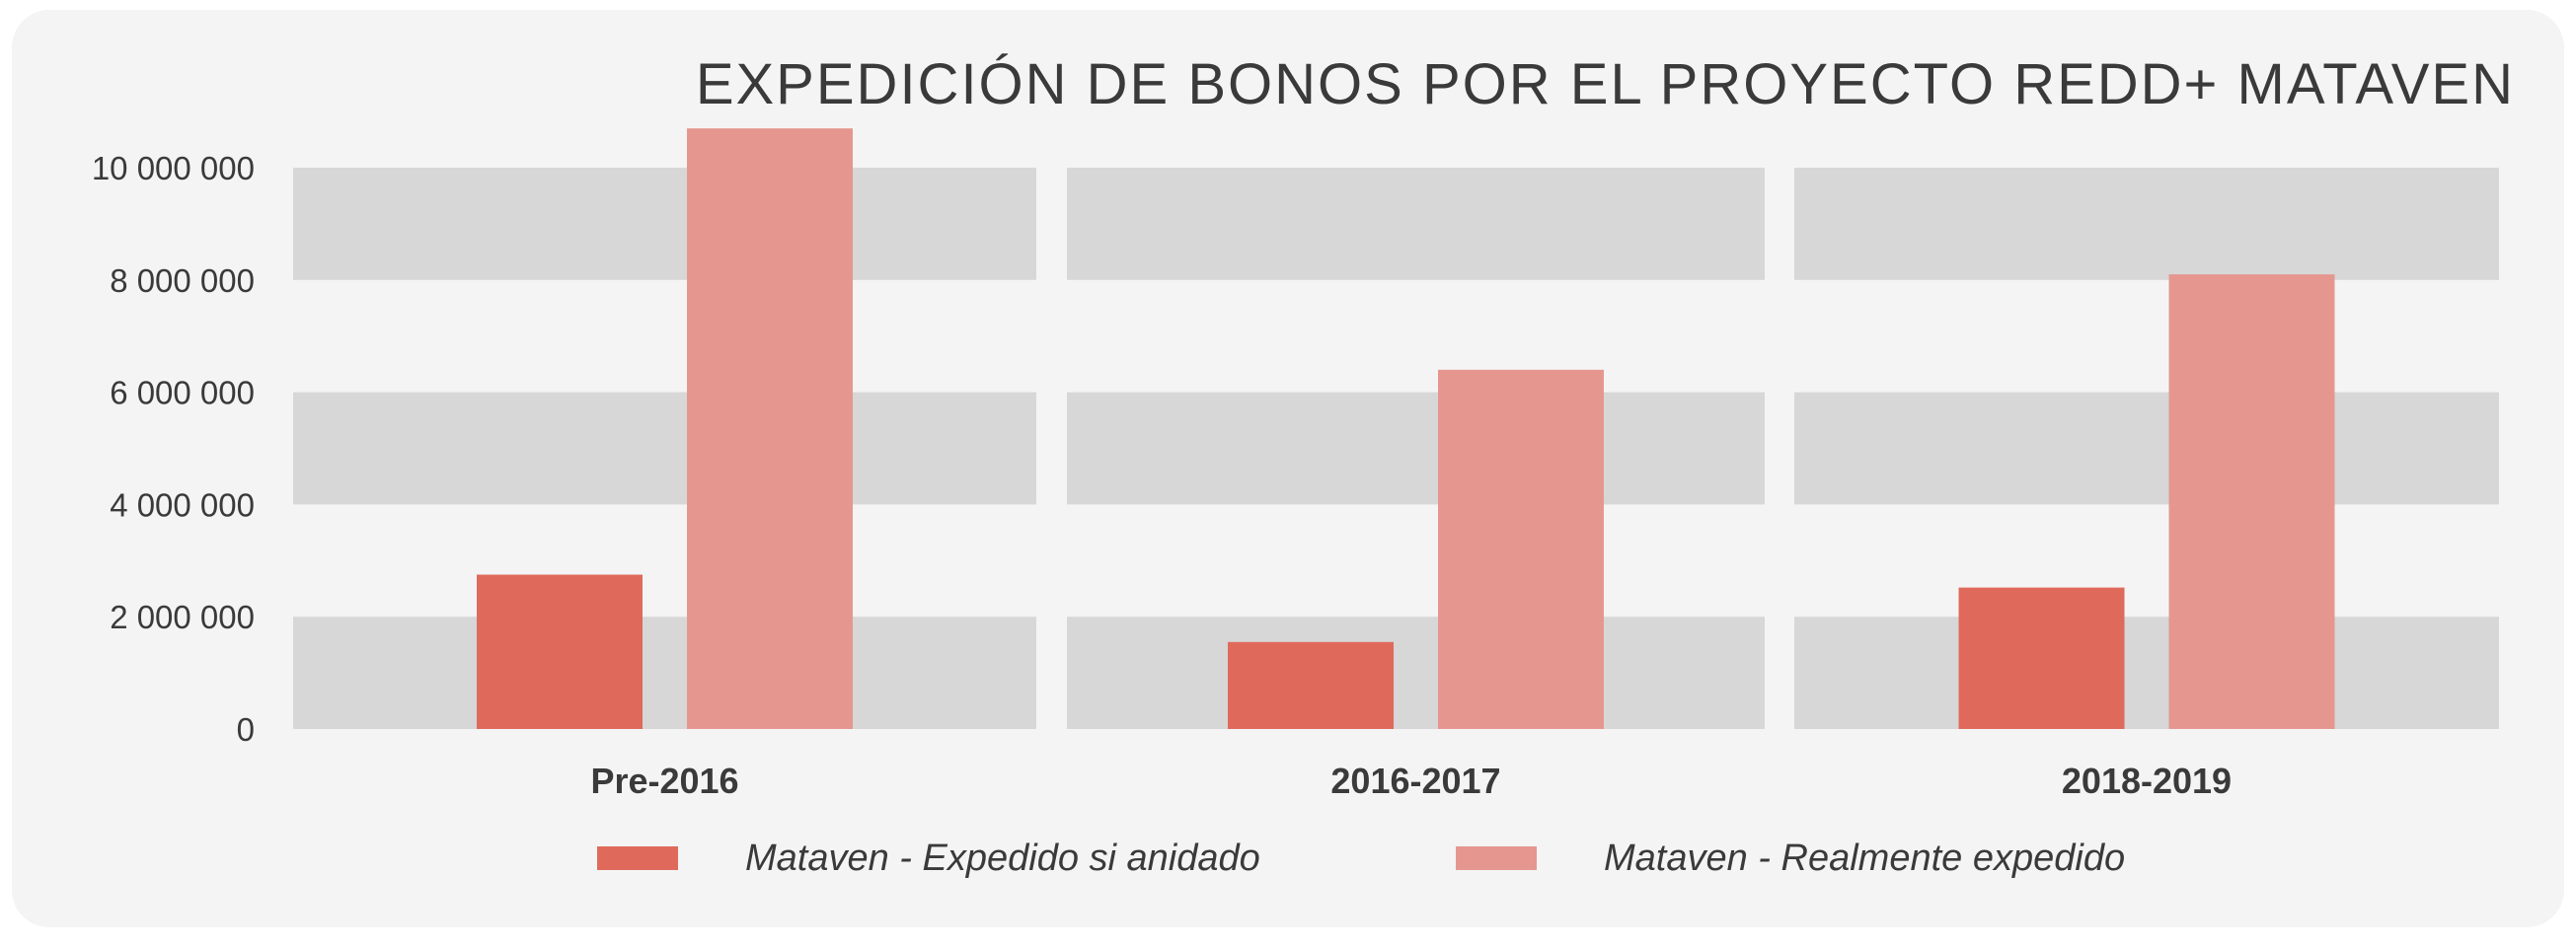  Describe the element at coordinates (182, 617) in the screenshot. I see `y-tick-label: 2 000 000` at that location.